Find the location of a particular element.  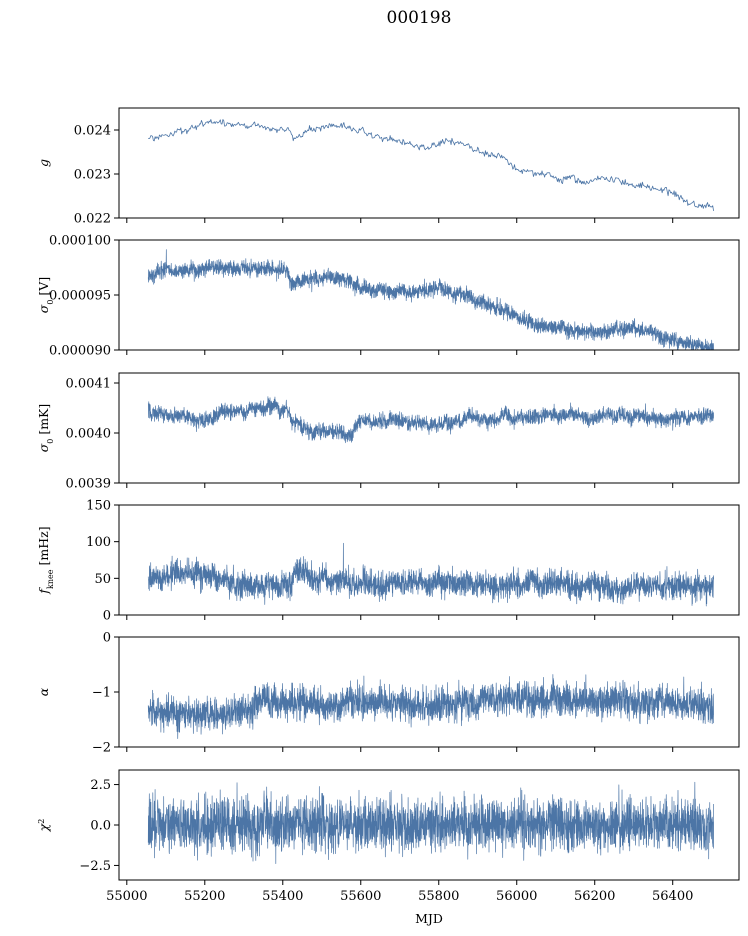

y-tick-label: −2 is located at coordinates (101, 748).